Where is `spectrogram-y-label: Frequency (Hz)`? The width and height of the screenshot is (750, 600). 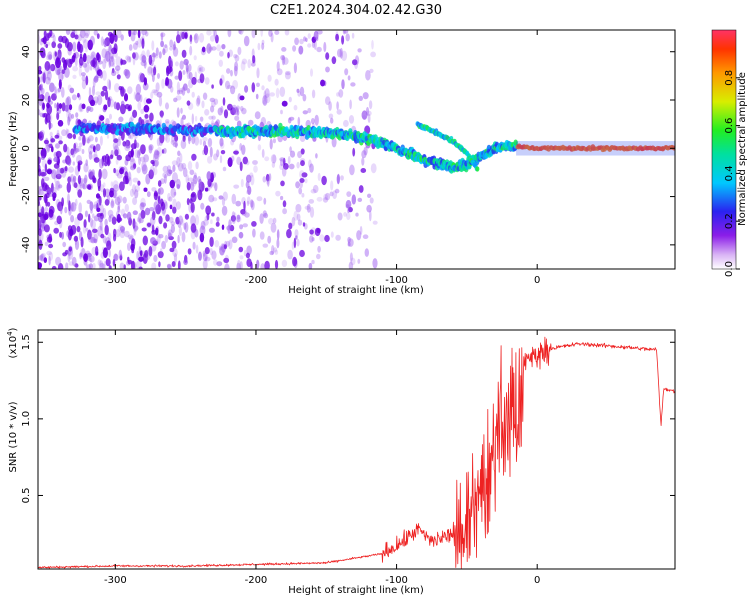
spectrogram-y-label: Frequency (Hz) is located at coordinates (13, 149).